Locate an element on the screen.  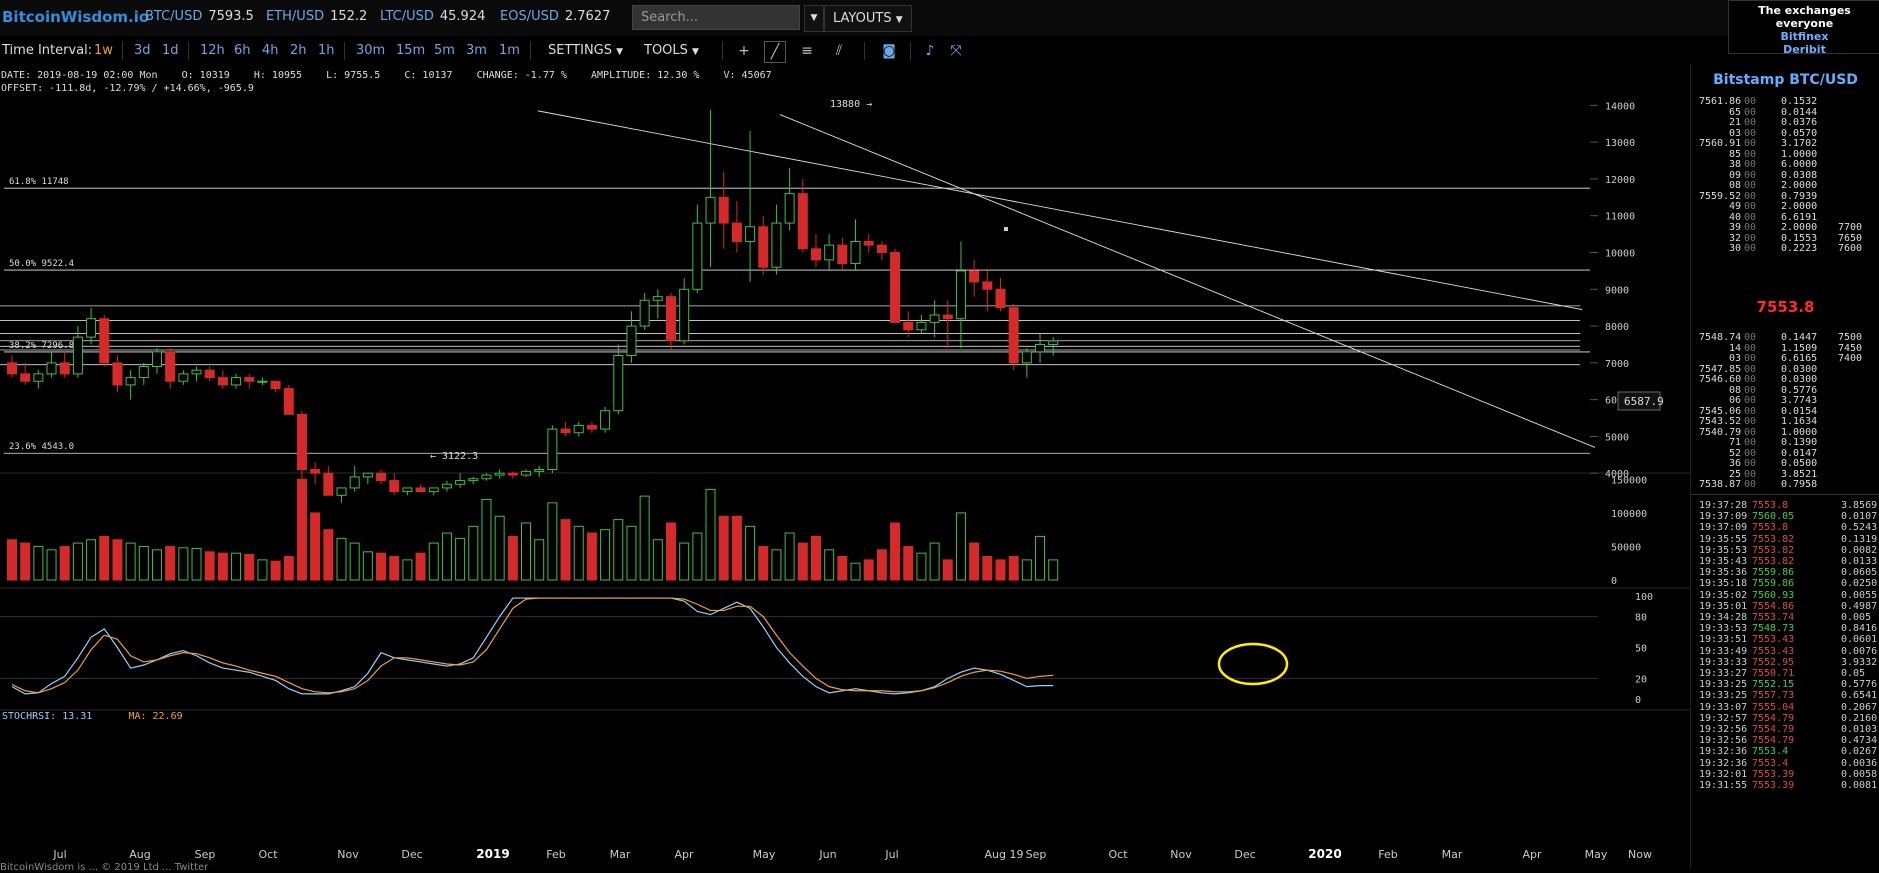
exchange-link-deribit: Deribit is located at coordinates (1804, 49).